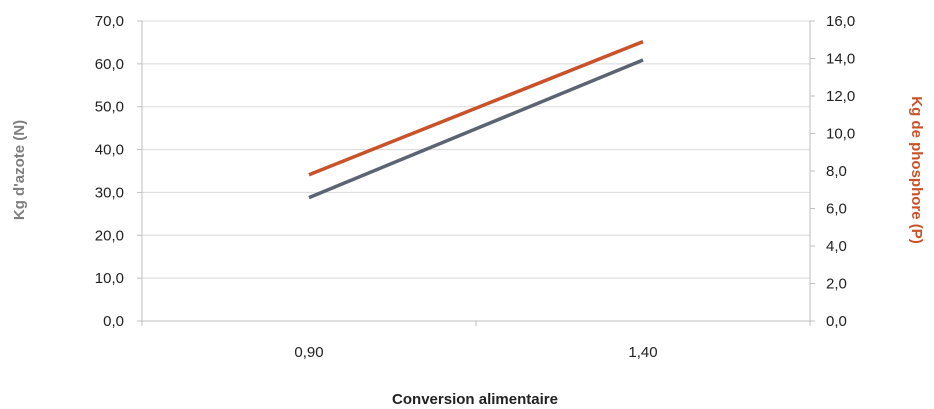 The height and width of the screenshot is (409, 934). I want to click on x-axis-title: Conversion alimentaire, so click(475, 399).